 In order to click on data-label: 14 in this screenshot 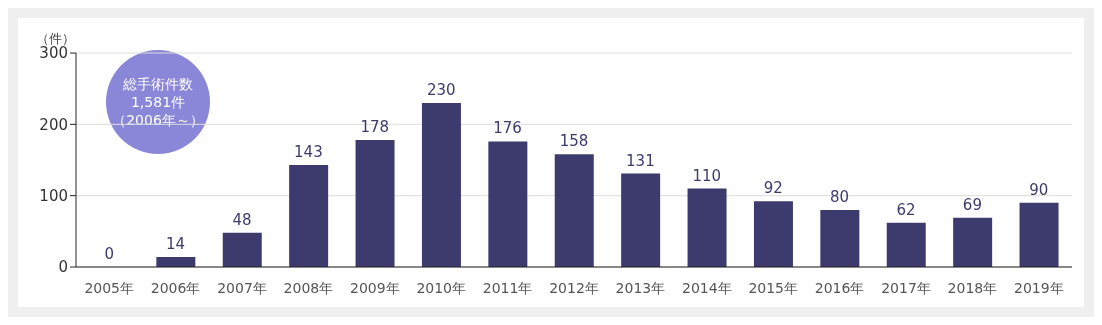, I will do `click(176, 244)`.